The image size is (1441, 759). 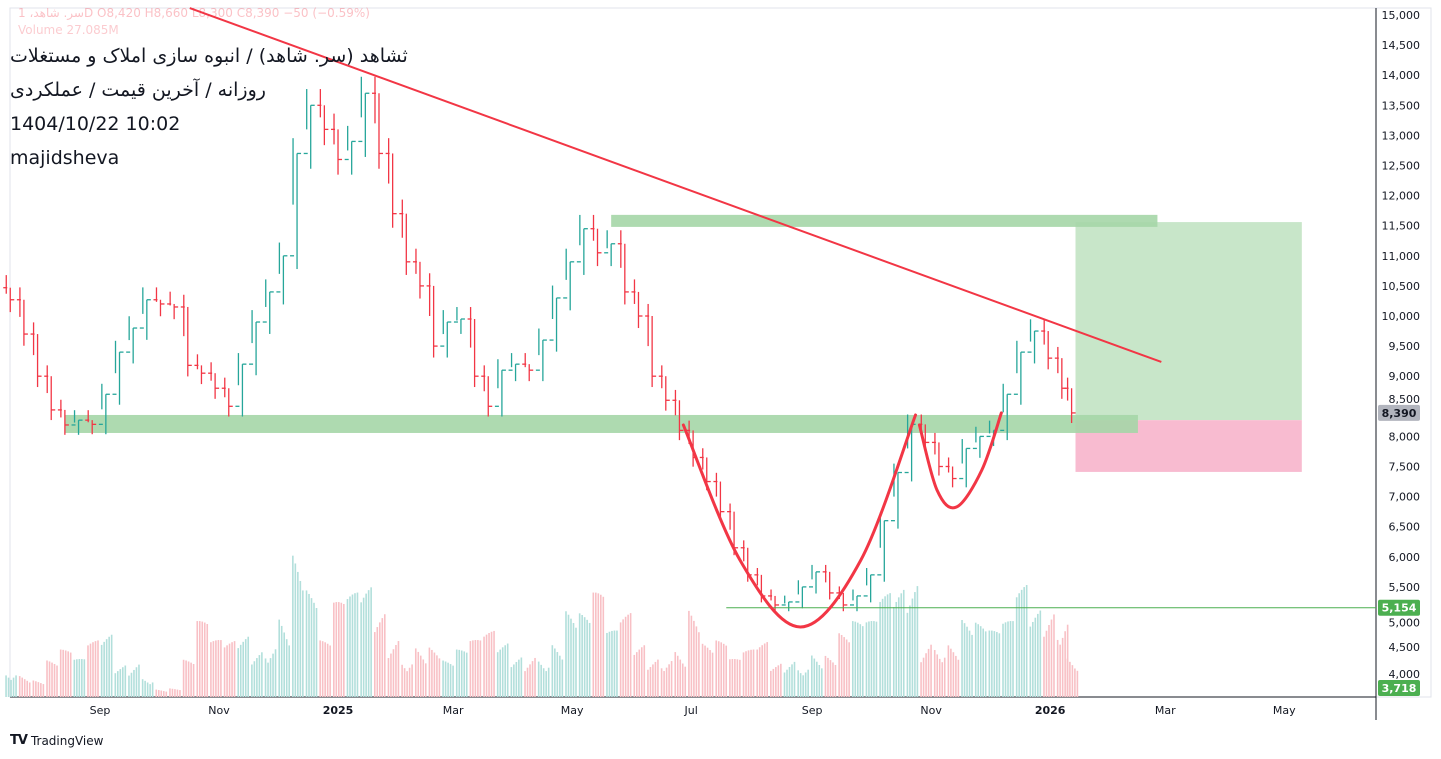 What do you see at coordinates (138, 90) in the screenshot?
I see `chart-subtitle: روزانه / آخرین قیمت / عملکردی` at bounding box center [138, 90].